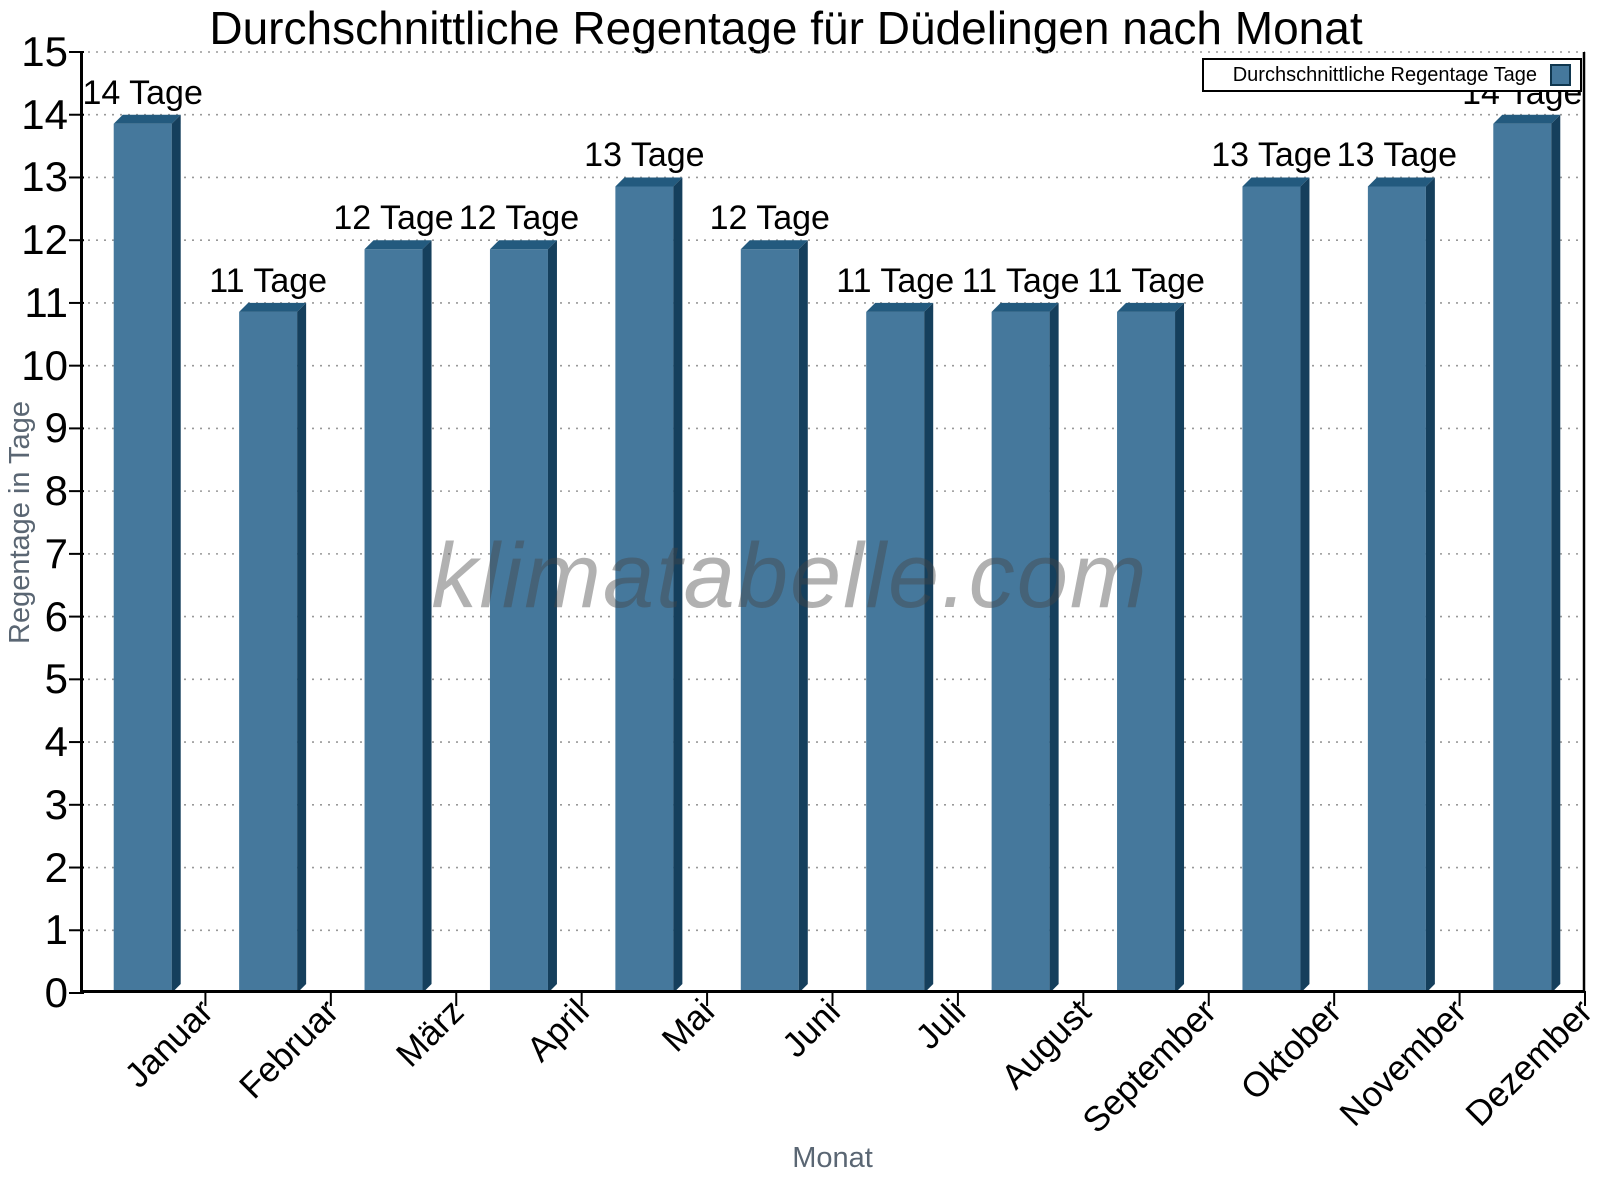 Image resolution: width=1600 pixels, height=1200 pixels. I want to click on x-tick-label: Juli, so click(940, 1024).